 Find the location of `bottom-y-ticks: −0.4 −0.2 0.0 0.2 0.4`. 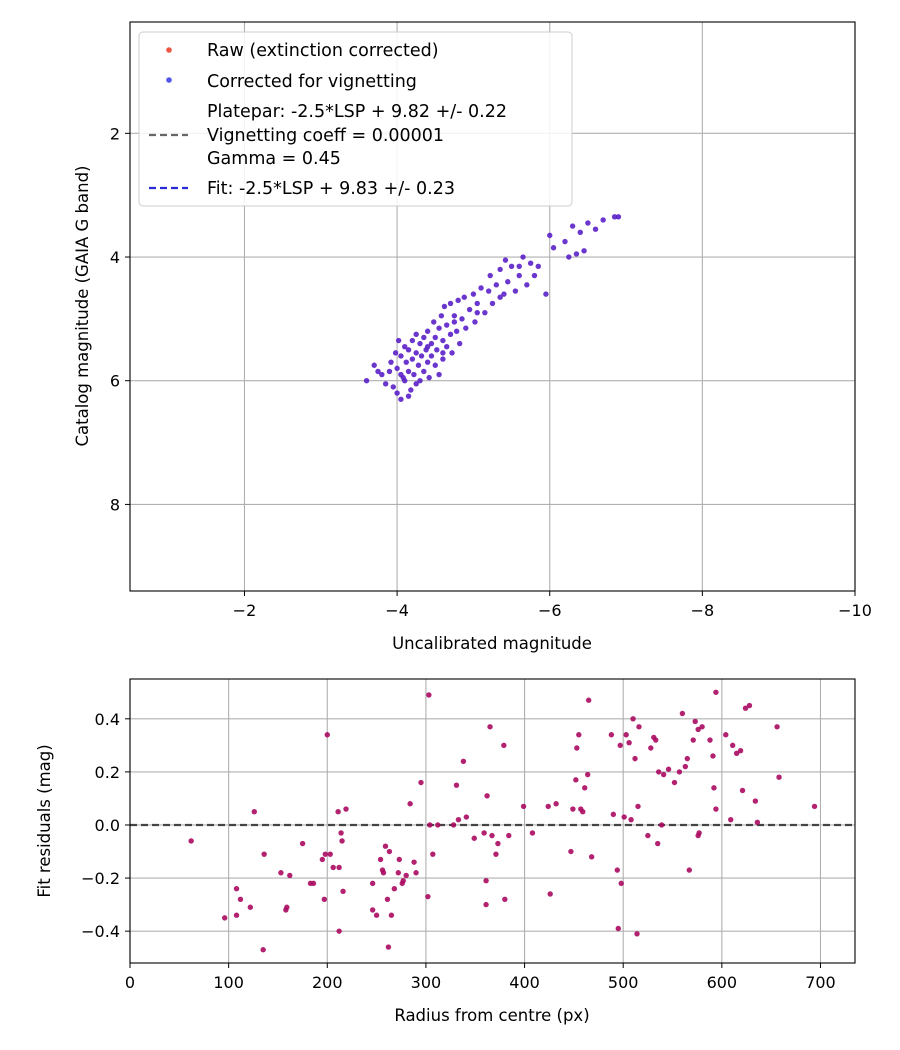

bottom-y-ticks: −0.4 −0.2 0.0 0.2 0.4 is located at coordinates (105, 825).